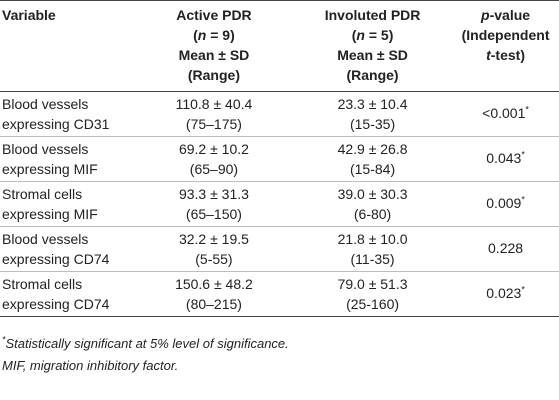 The image size is (559, 400). What do you see at coordinates (505, 294) in the screenshot?
I see `cell-p-value: 0.023*` at bounding box center [505, 294].